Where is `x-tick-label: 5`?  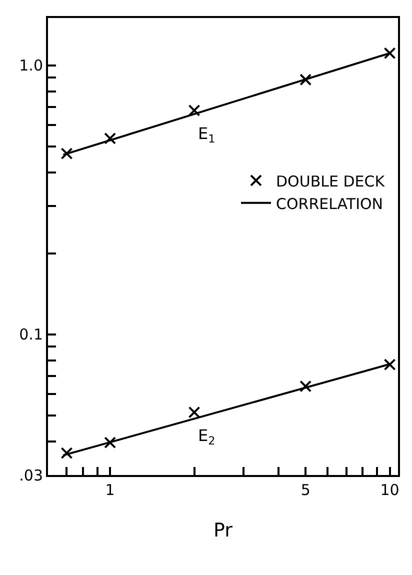
x-tick-label: 5 is located at coordinates (305, 490).